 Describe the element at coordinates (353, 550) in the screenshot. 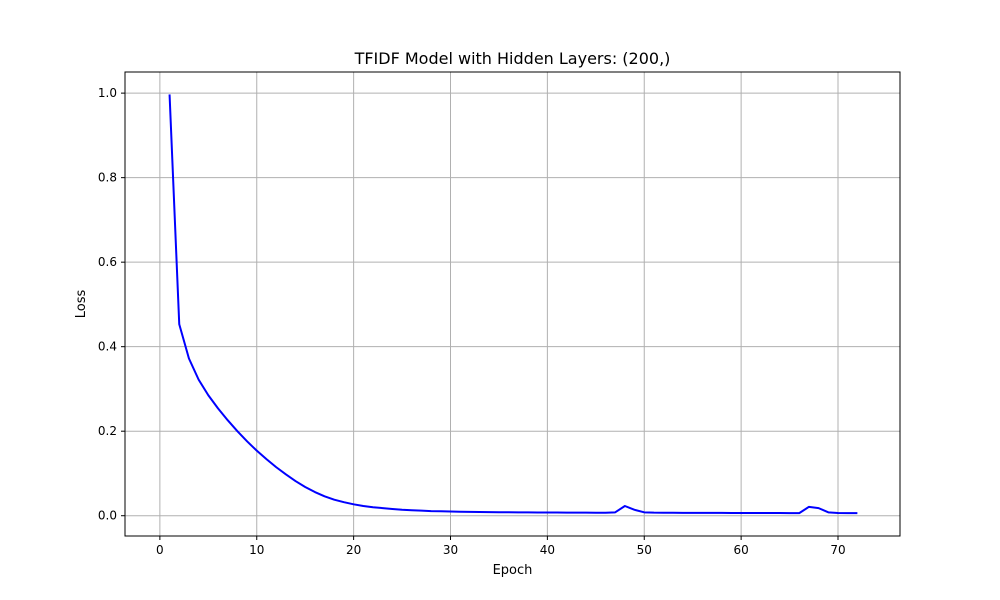

I see `x-tick-label: 20` at that location.